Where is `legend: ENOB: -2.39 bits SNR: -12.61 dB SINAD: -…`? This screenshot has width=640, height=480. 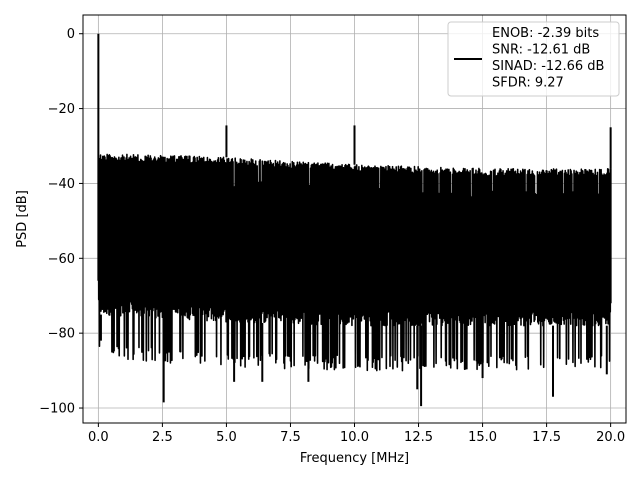
legend: ENOB: -2.39 bits SNR: -12.61 dB SINAD: -… is located at coordinates (533, 59).